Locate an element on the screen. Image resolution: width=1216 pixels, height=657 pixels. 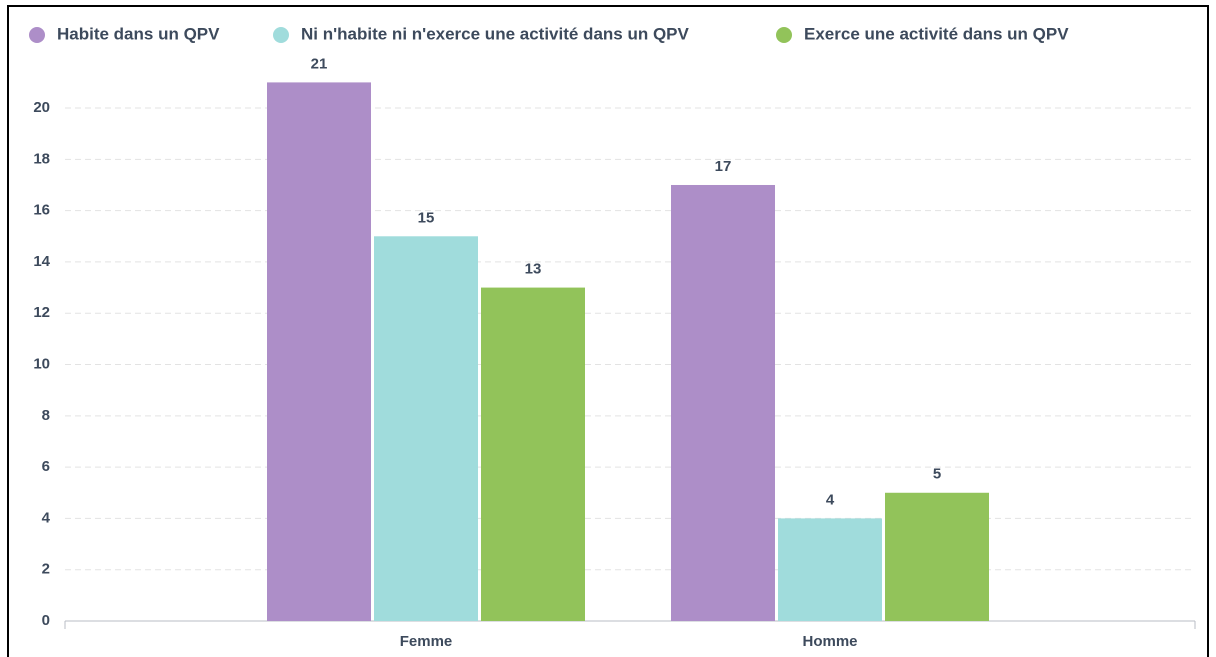
data-label: 15 is located at coordinates (426, 217).